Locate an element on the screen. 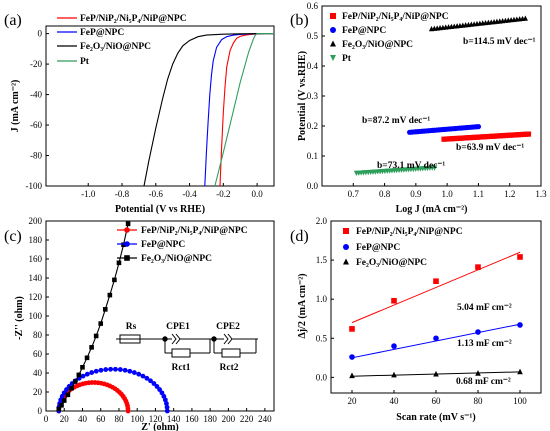 This screenshot has width=550, height=431. legend-label-b-2: Fe₂O₃/NiO@NPC is located at coordinates (377, 45).